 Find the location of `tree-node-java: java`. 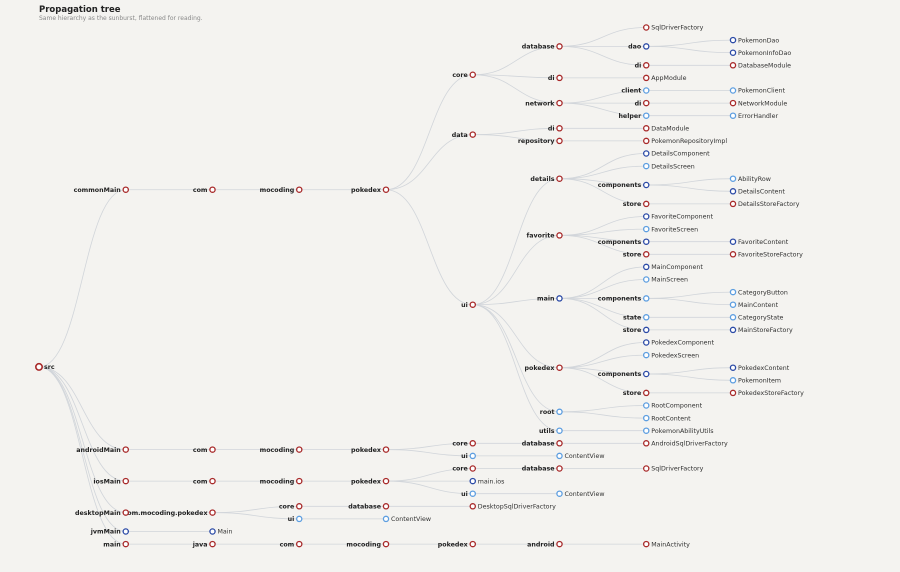

tree-node-java: java is located at coordinates (204, 544).